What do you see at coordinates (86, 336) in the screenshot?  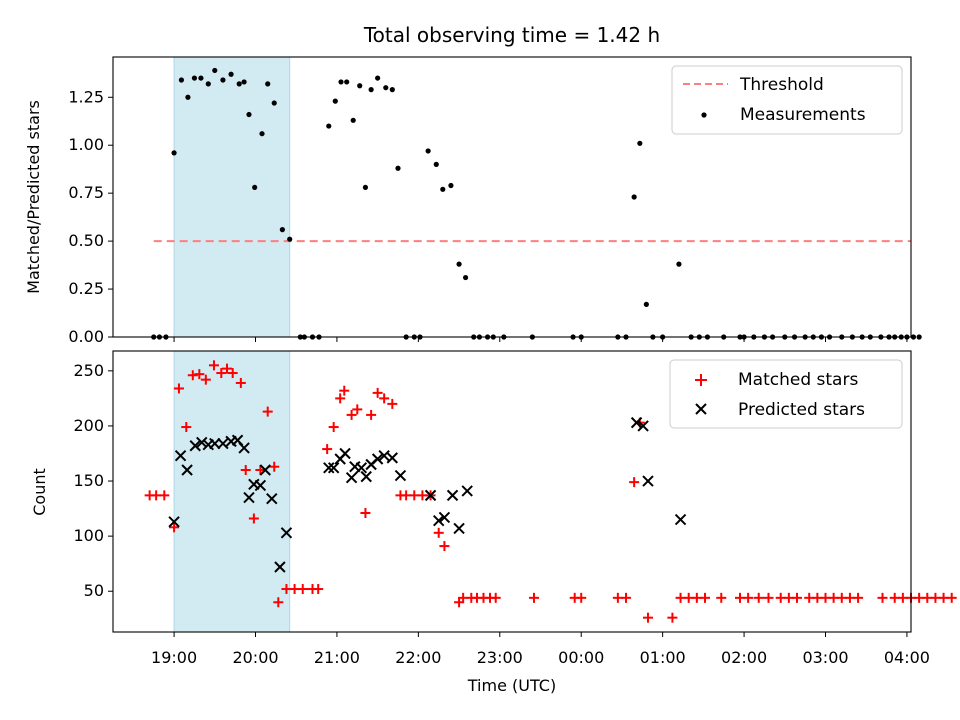 I see `y-tick-label: 0.00` at bounding box center [86, 336].